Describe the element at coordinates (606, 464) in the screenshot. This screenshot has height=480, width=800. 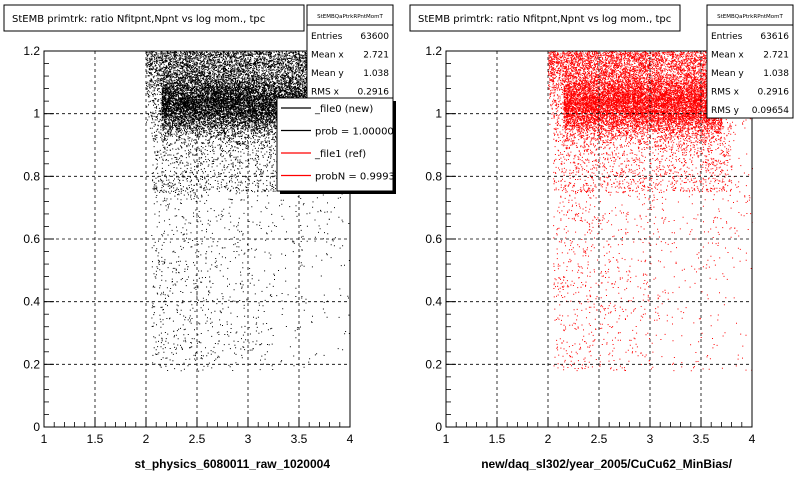
I see `x-axis-label: new/daq_sl302/year_2005/CuCu62_MinBias/` at that location.